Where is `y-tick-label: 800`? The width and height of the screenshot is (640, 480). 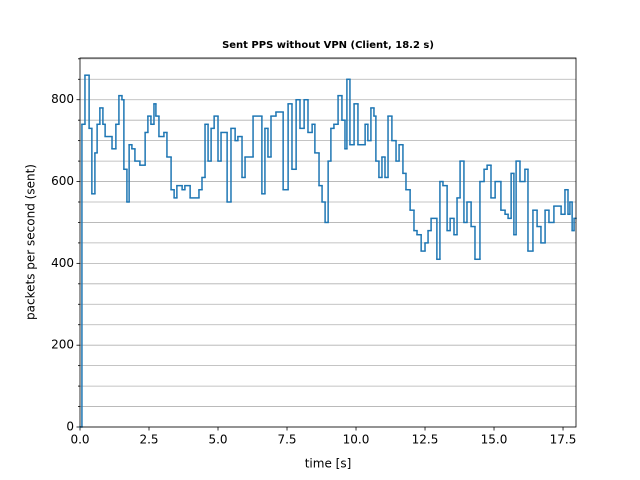
y-tick-label: 800 is located at coordinates (62, 99).